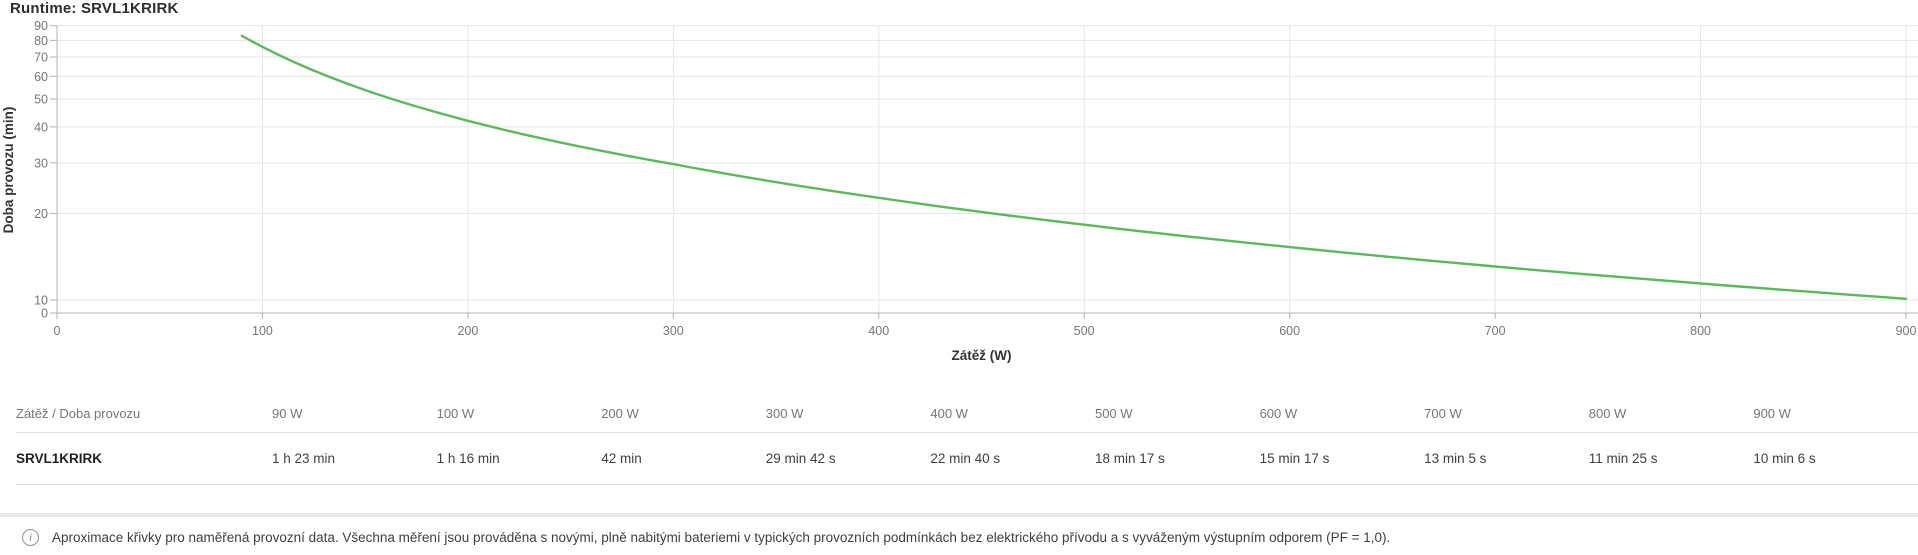 The height and width of the screenshot is (555, 1918). What do you see at coordinates (673, 331) in the screenshot?
I see `x-tick-label: 300` at bounding box center [673, 331].